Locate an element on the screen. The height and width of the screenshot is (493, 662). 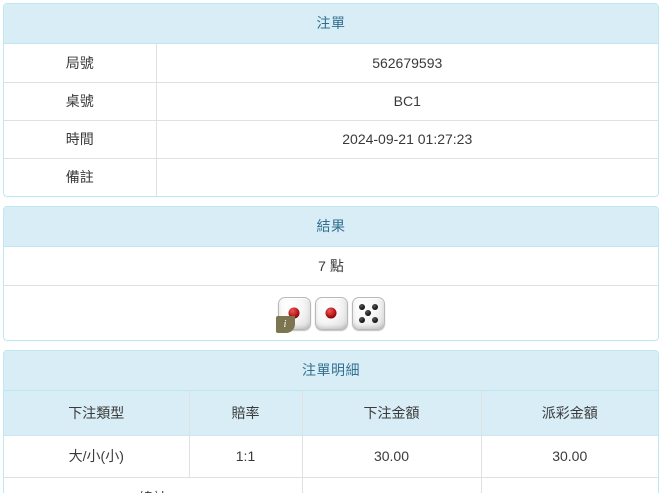
column-header-payout: 派彩金額 is located at coordinates (569, 413).